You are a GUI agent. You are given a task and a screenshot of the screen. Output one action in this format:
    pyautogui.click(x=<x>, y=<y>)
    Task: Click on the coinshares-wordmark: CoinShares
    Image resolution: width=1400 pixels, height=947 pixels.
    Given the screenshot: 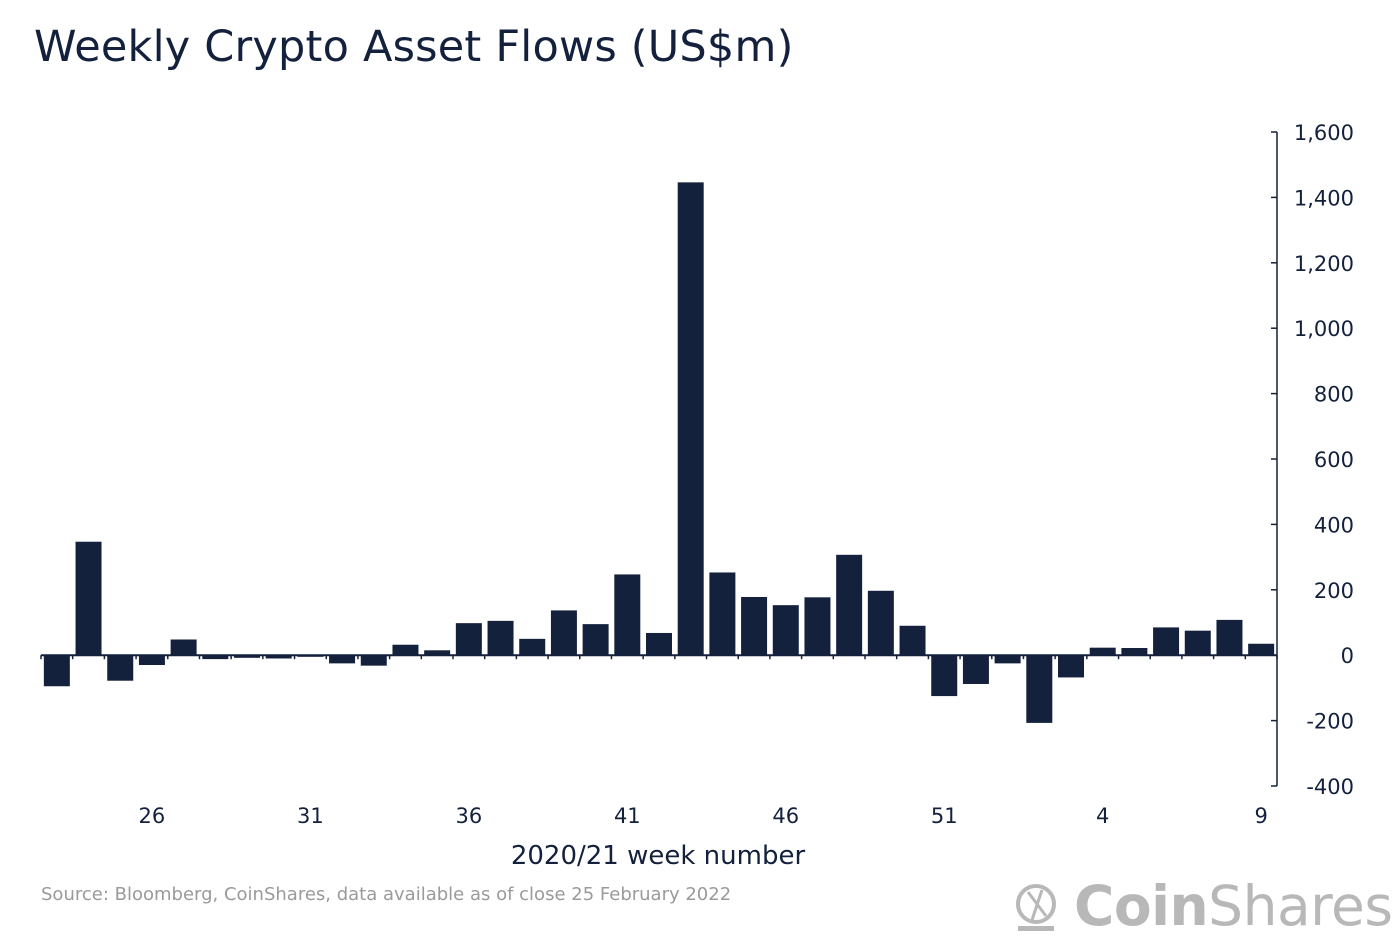 What is the action you would take?
    pyautogui.click(x=1233, y=906)
    